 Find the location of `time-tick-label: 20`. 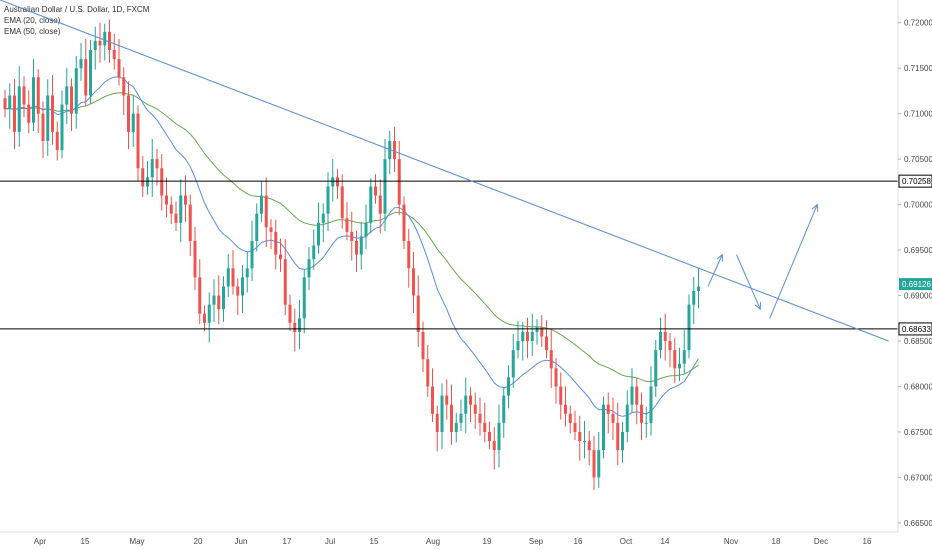

time-tick-label: 20 is located at coordinates (198, 541).